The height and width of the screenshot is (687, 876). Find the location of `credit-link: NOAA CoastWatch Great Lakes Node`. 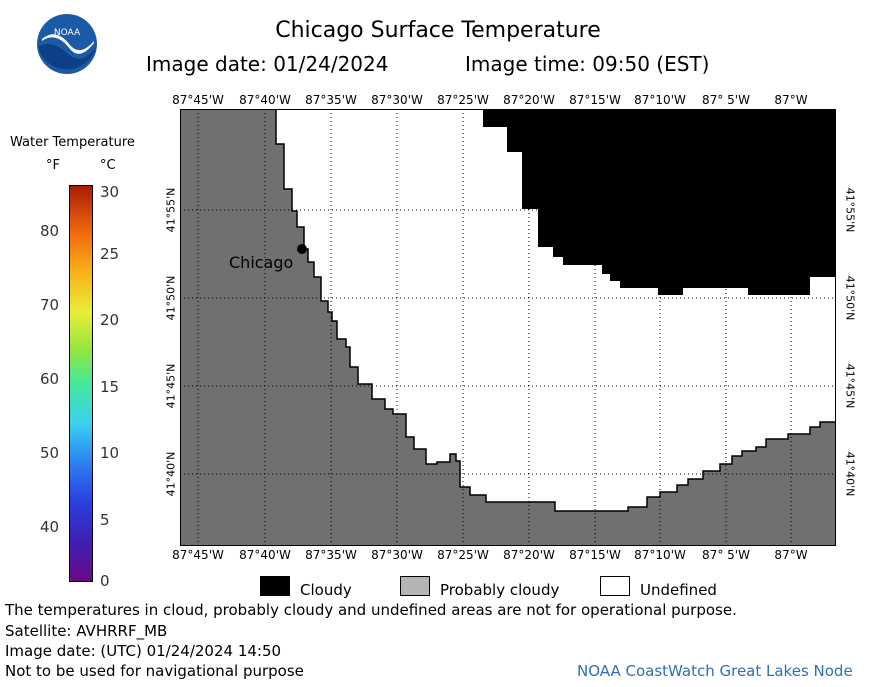

credit-link: NOAA CoastWatch Great Lakes Node is located at coordinates (715, 671).